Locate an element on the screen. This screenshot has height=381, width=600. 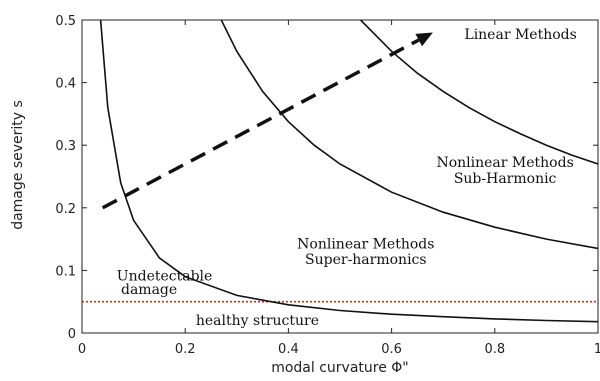
x-tick-label: 0.8 is located at coordinates (494, 349).